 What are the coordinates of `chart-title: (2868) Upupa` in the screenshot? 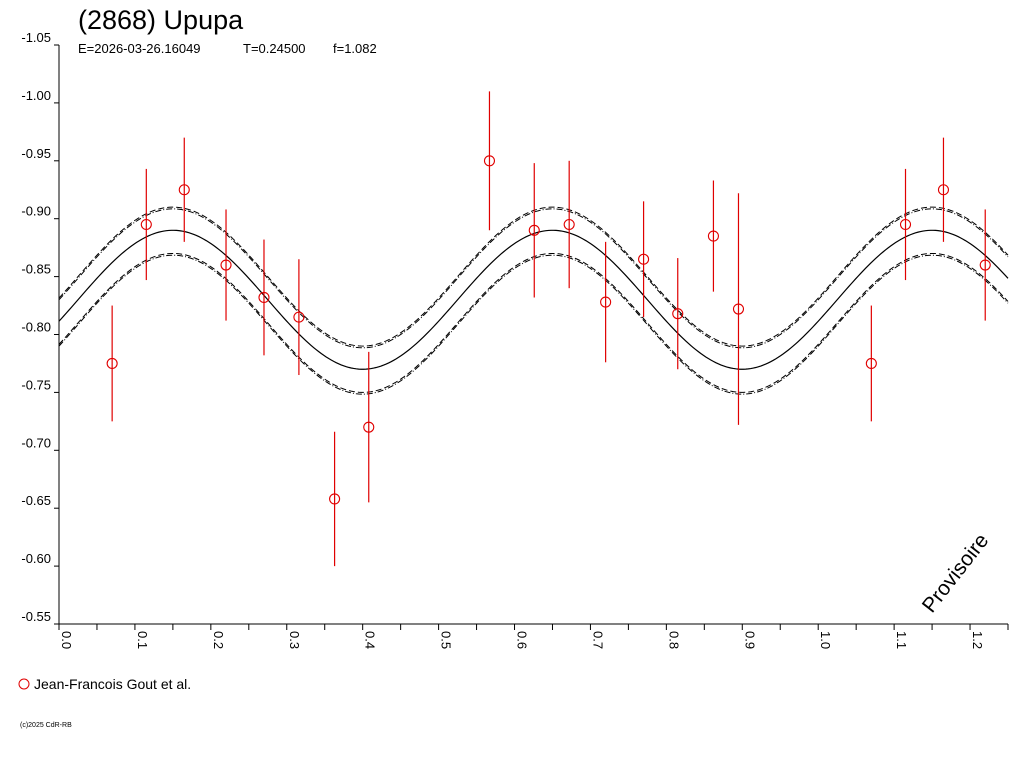 It's located at (161, 20).